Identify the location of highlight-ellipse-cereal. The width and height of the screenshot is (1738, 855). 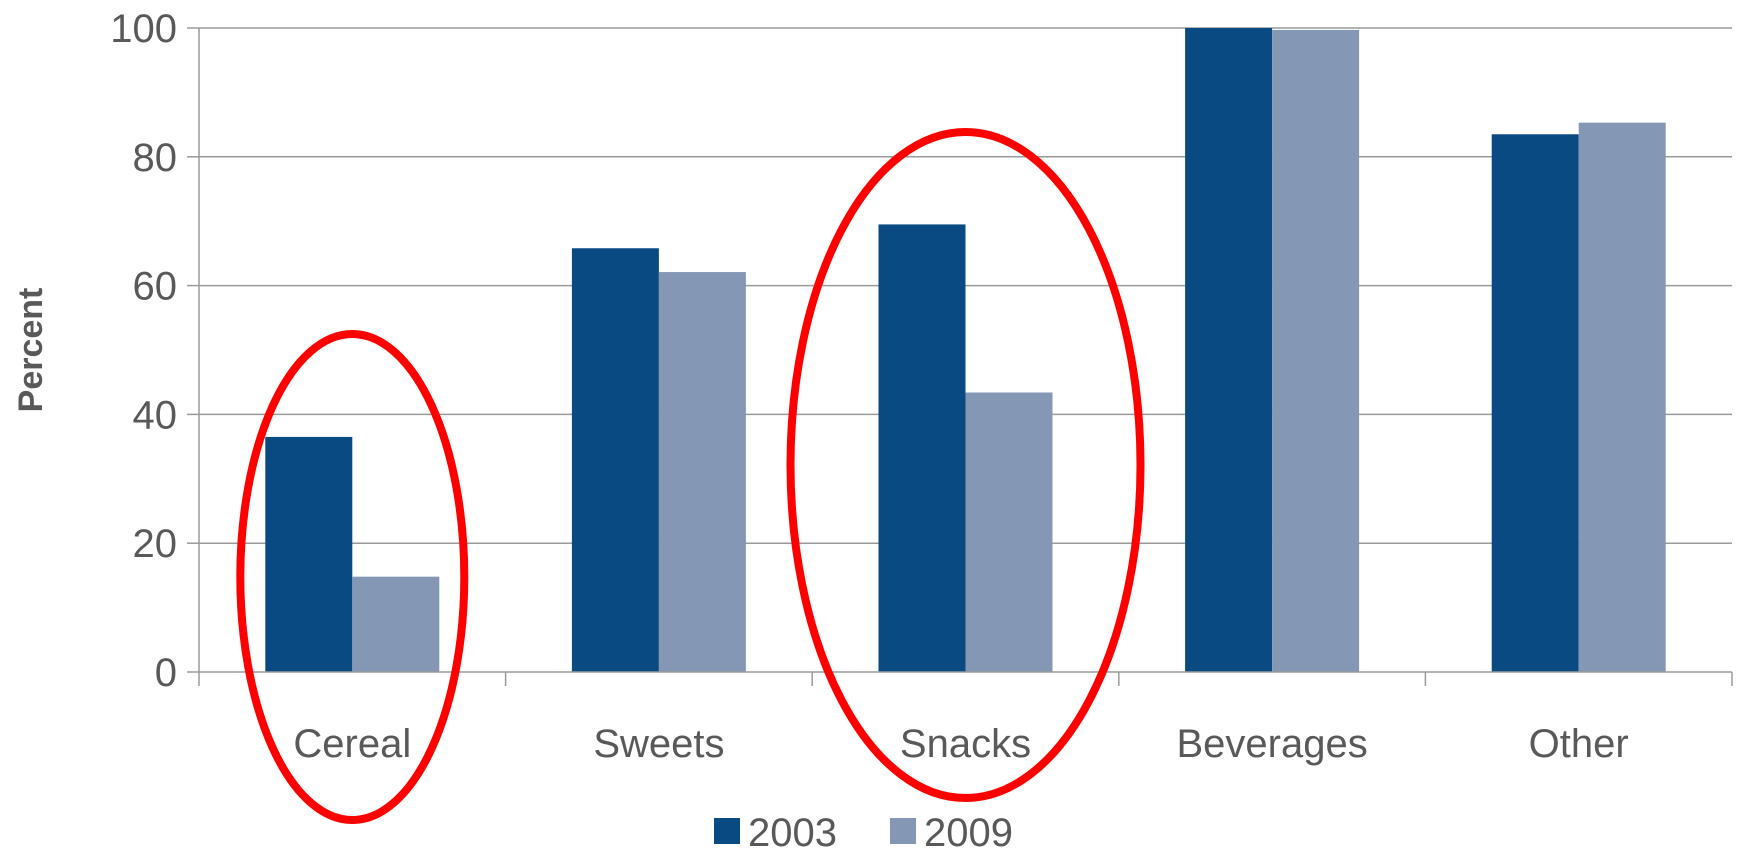
(352, 577).